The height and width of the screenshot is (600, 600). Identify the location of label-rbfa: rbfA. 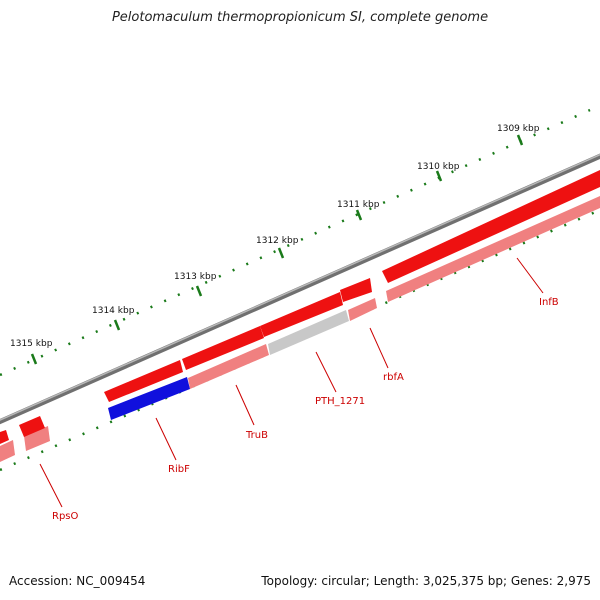
(393, 377).